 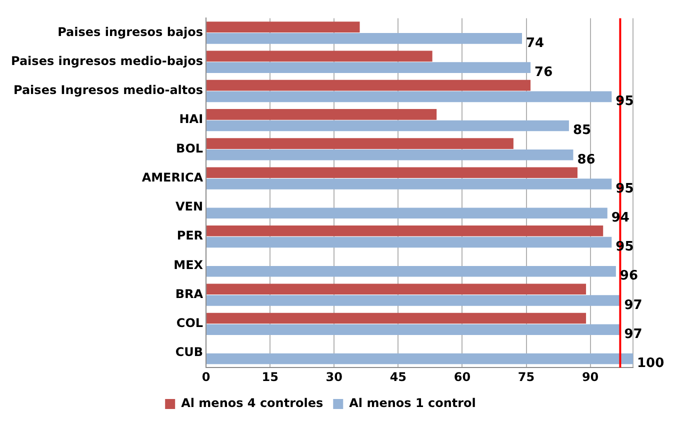 What do you see at coordinates (190, 235) in the screenshot?
I see `y-tick-label: PER` at bounding box center [190, 235].